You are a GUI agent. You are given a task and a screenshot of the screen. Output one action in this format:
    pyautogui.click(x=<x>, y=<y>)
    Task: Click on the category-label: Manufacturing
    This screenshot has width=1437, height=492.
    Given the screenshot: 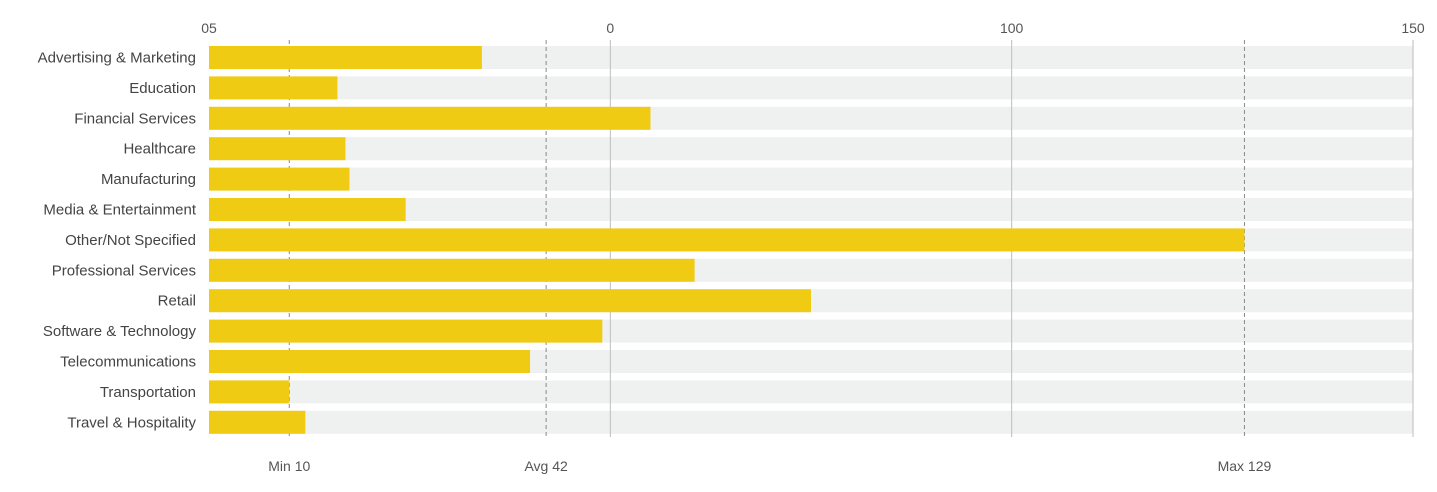 What is the action you would take?
    pyautogui.click(x=148, y=179)
    